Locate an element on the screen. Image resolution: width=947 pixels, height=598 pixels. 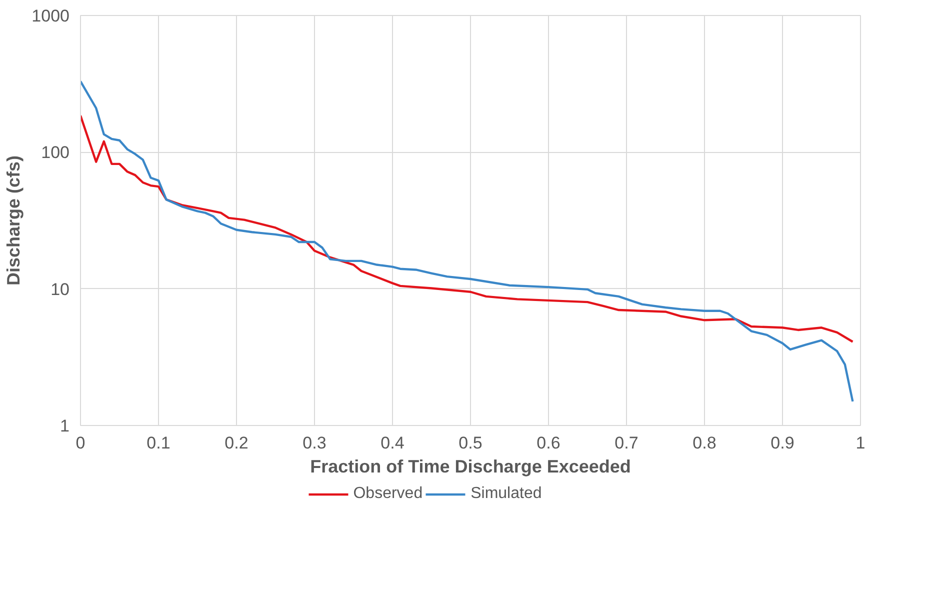
x-tick-label: 0.1 is located at coordinates (158, 443).